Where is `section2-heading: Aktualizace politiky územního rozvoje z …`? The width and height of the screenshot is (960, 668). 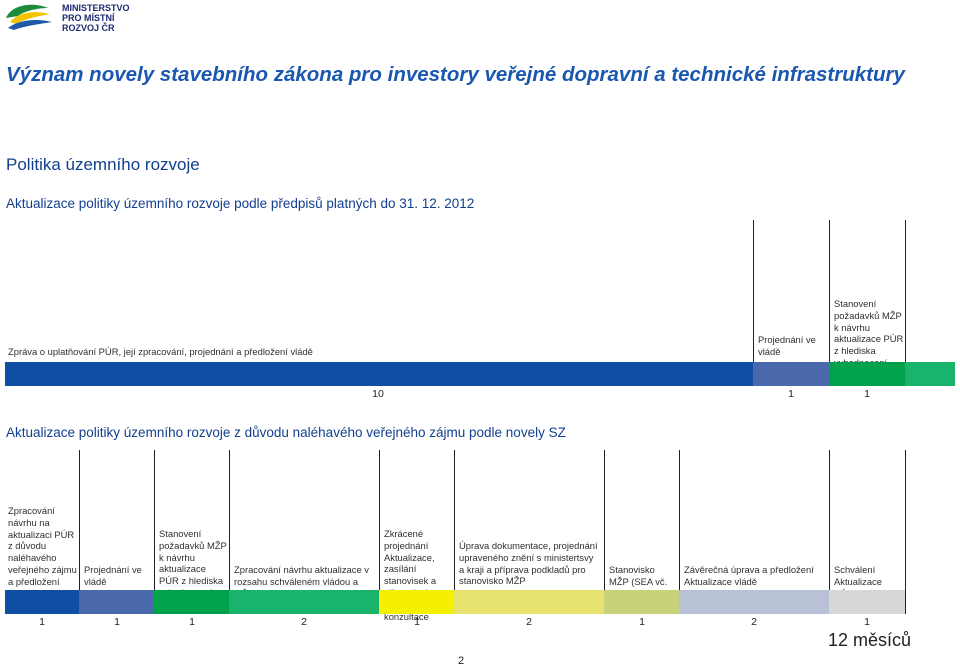 section2-heading: Aktualizace politiky územního rozvoje z … is located at coordinates (286, 432).